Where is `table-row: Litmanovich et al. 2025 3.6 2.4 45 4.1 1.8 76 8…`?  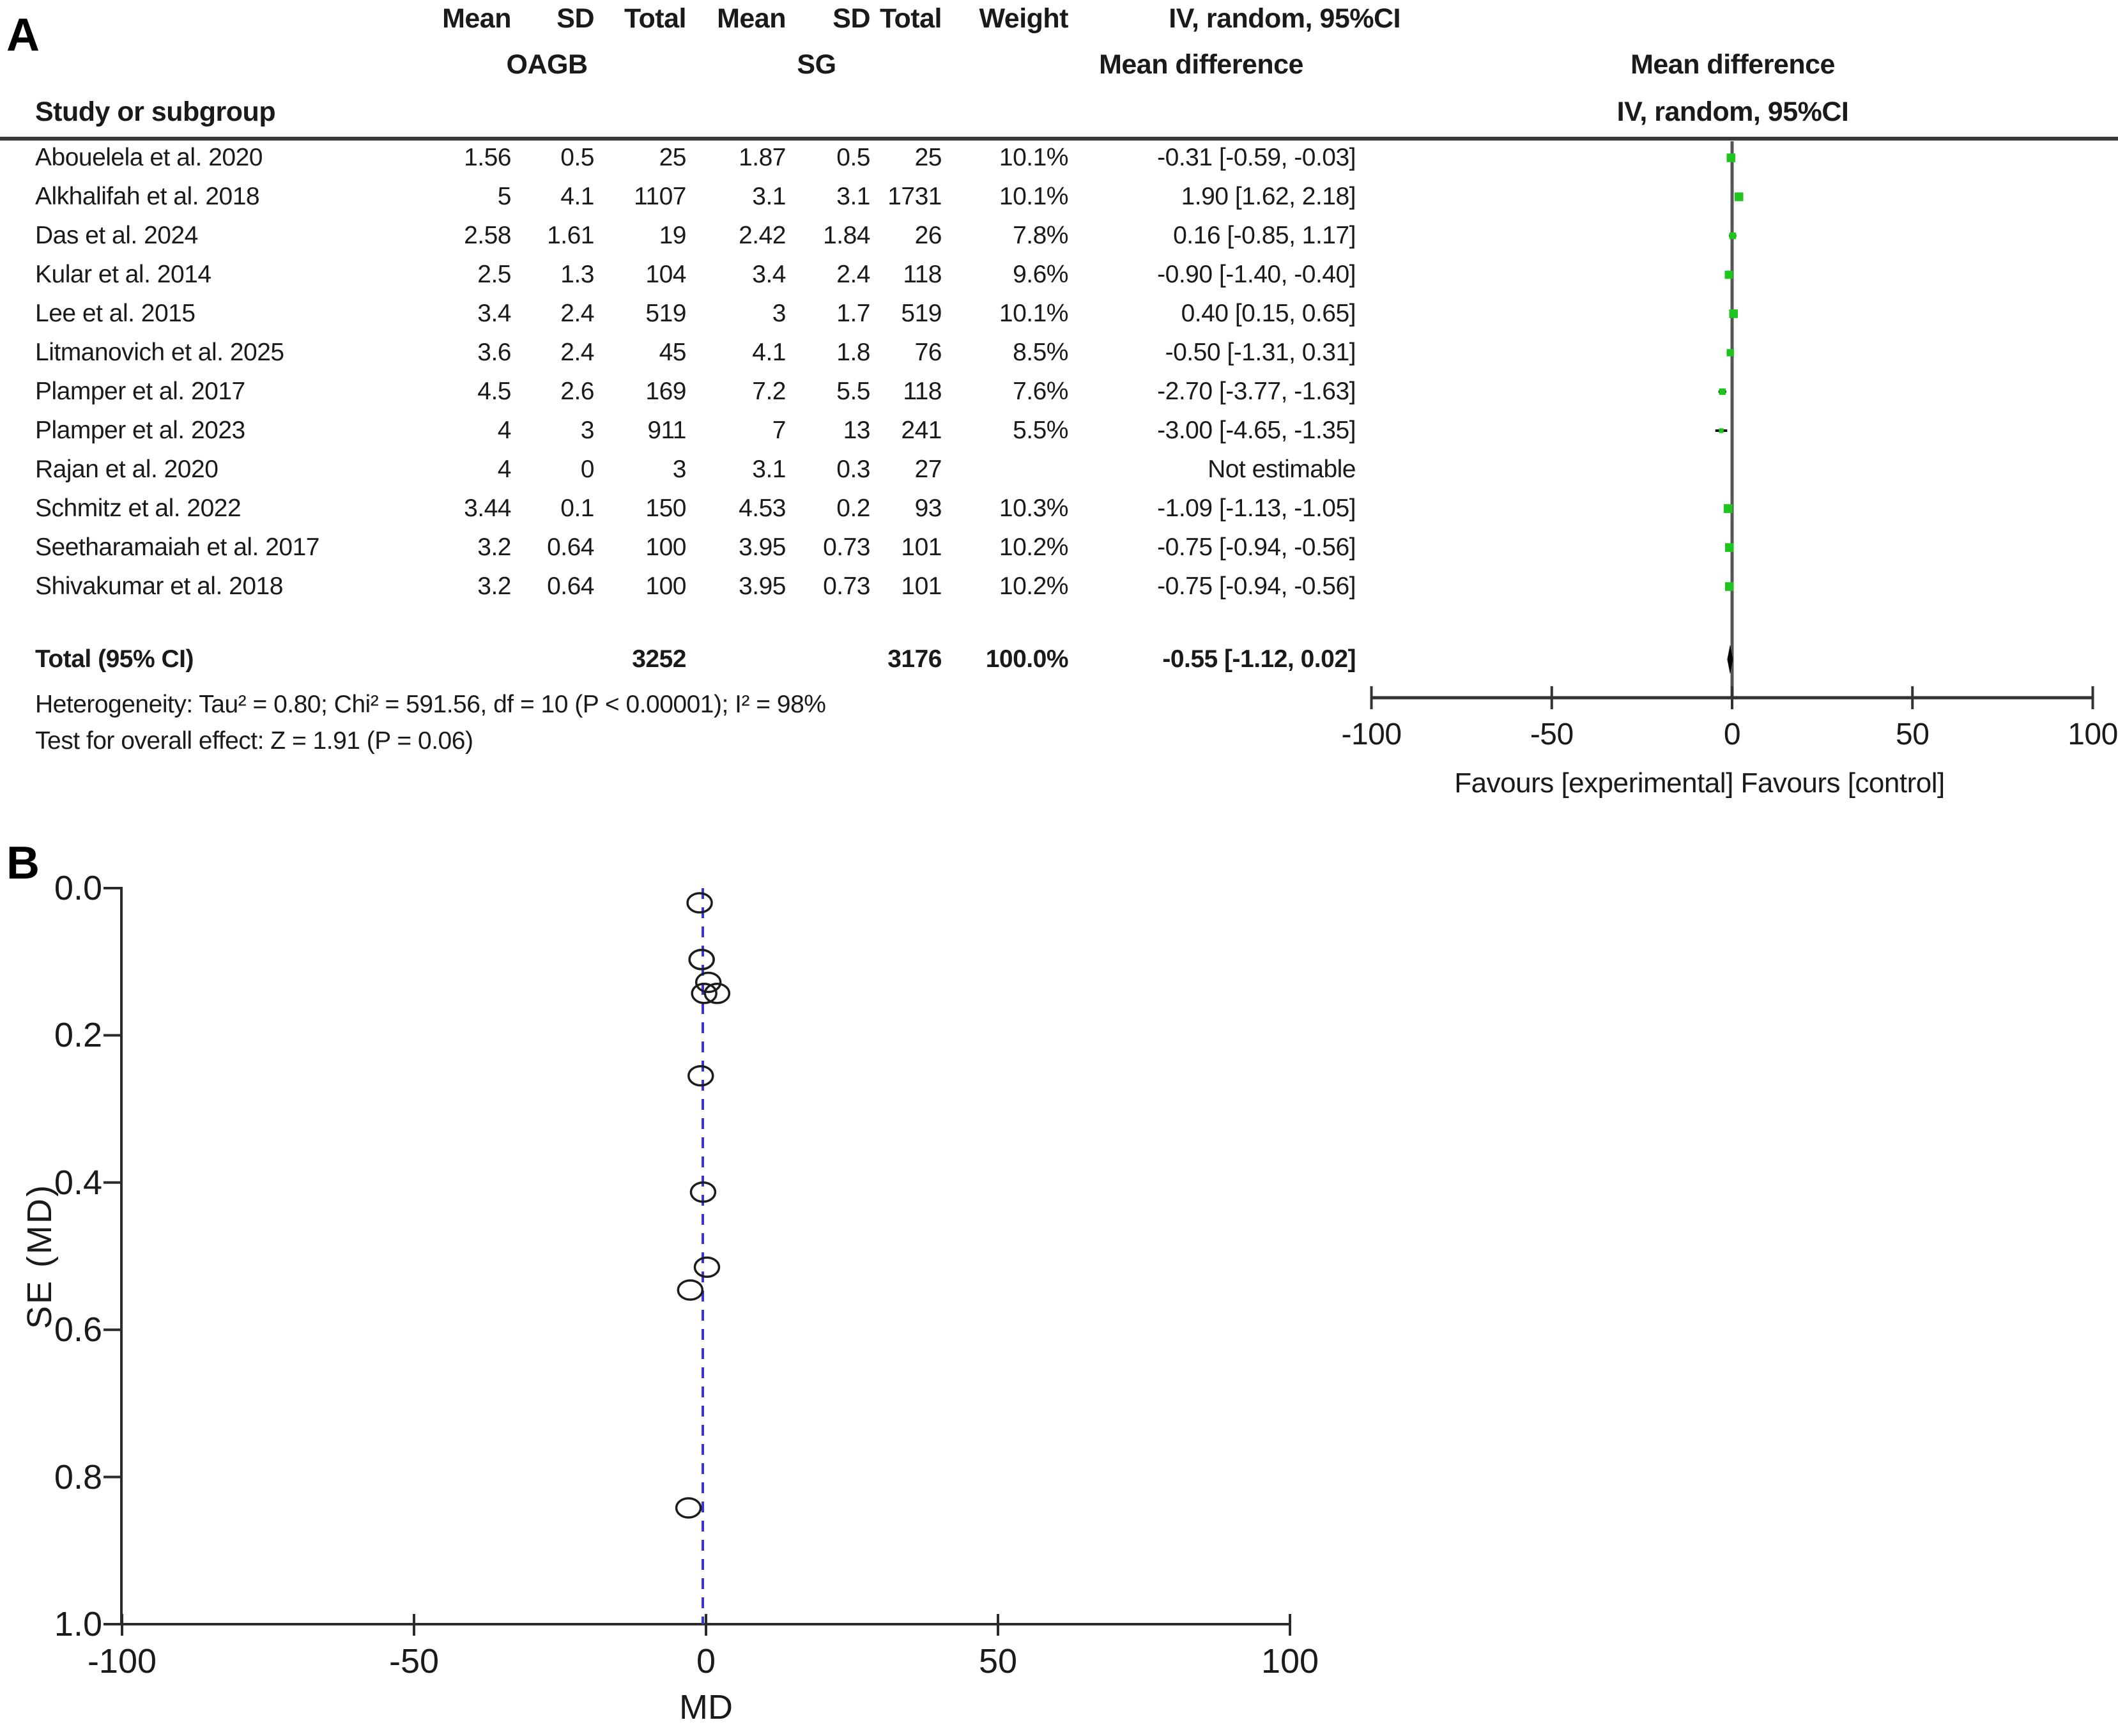 table-row: Litmanovich et al. 2025 3.6 2.4 45 4.1 1.8 76 8… is located at coordinates (706, 352).